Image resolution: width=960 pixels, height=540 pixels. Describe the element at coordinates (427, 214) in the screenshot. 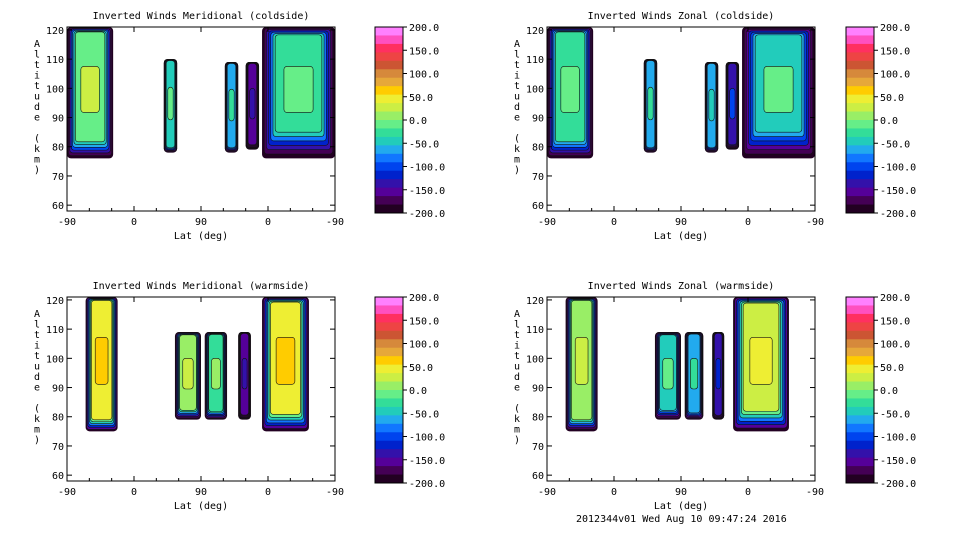

I see `colorbar-label: -200.0` at that location.